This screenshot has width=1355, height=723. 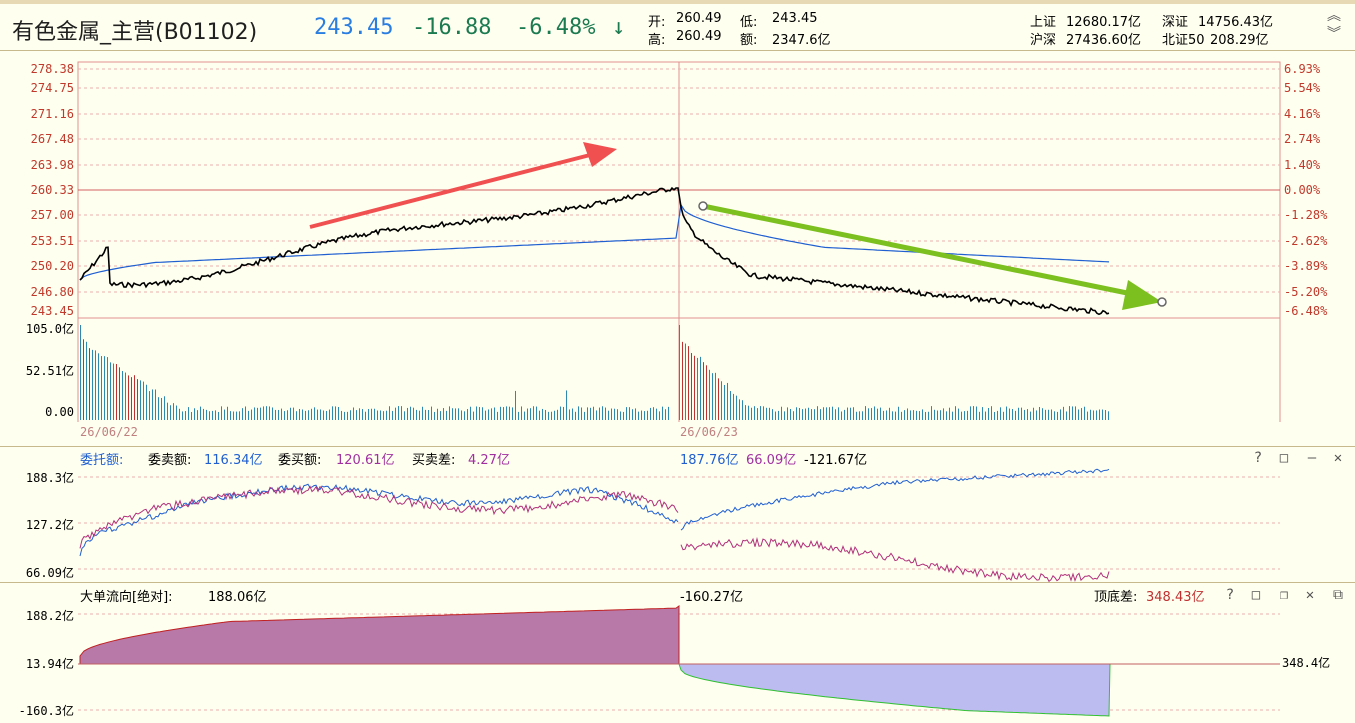 I want to click on downtrend-arrow, so click(x=932, y=255).